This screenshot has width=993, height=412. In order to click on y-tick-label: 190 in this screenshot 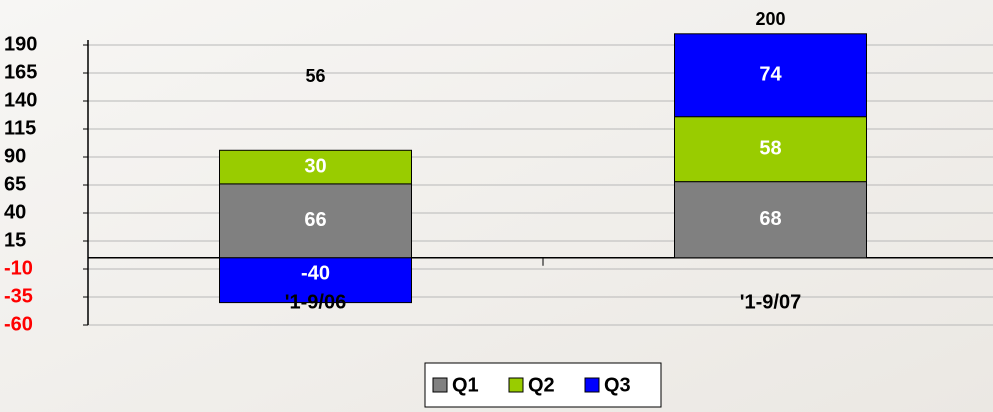, I will do `click(20, 44)`.